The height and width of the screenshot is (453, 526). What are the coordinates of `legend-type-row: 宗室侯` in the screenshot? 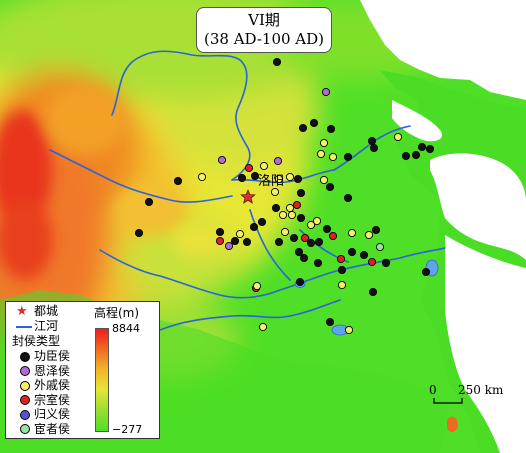 It's located at (45, 400).